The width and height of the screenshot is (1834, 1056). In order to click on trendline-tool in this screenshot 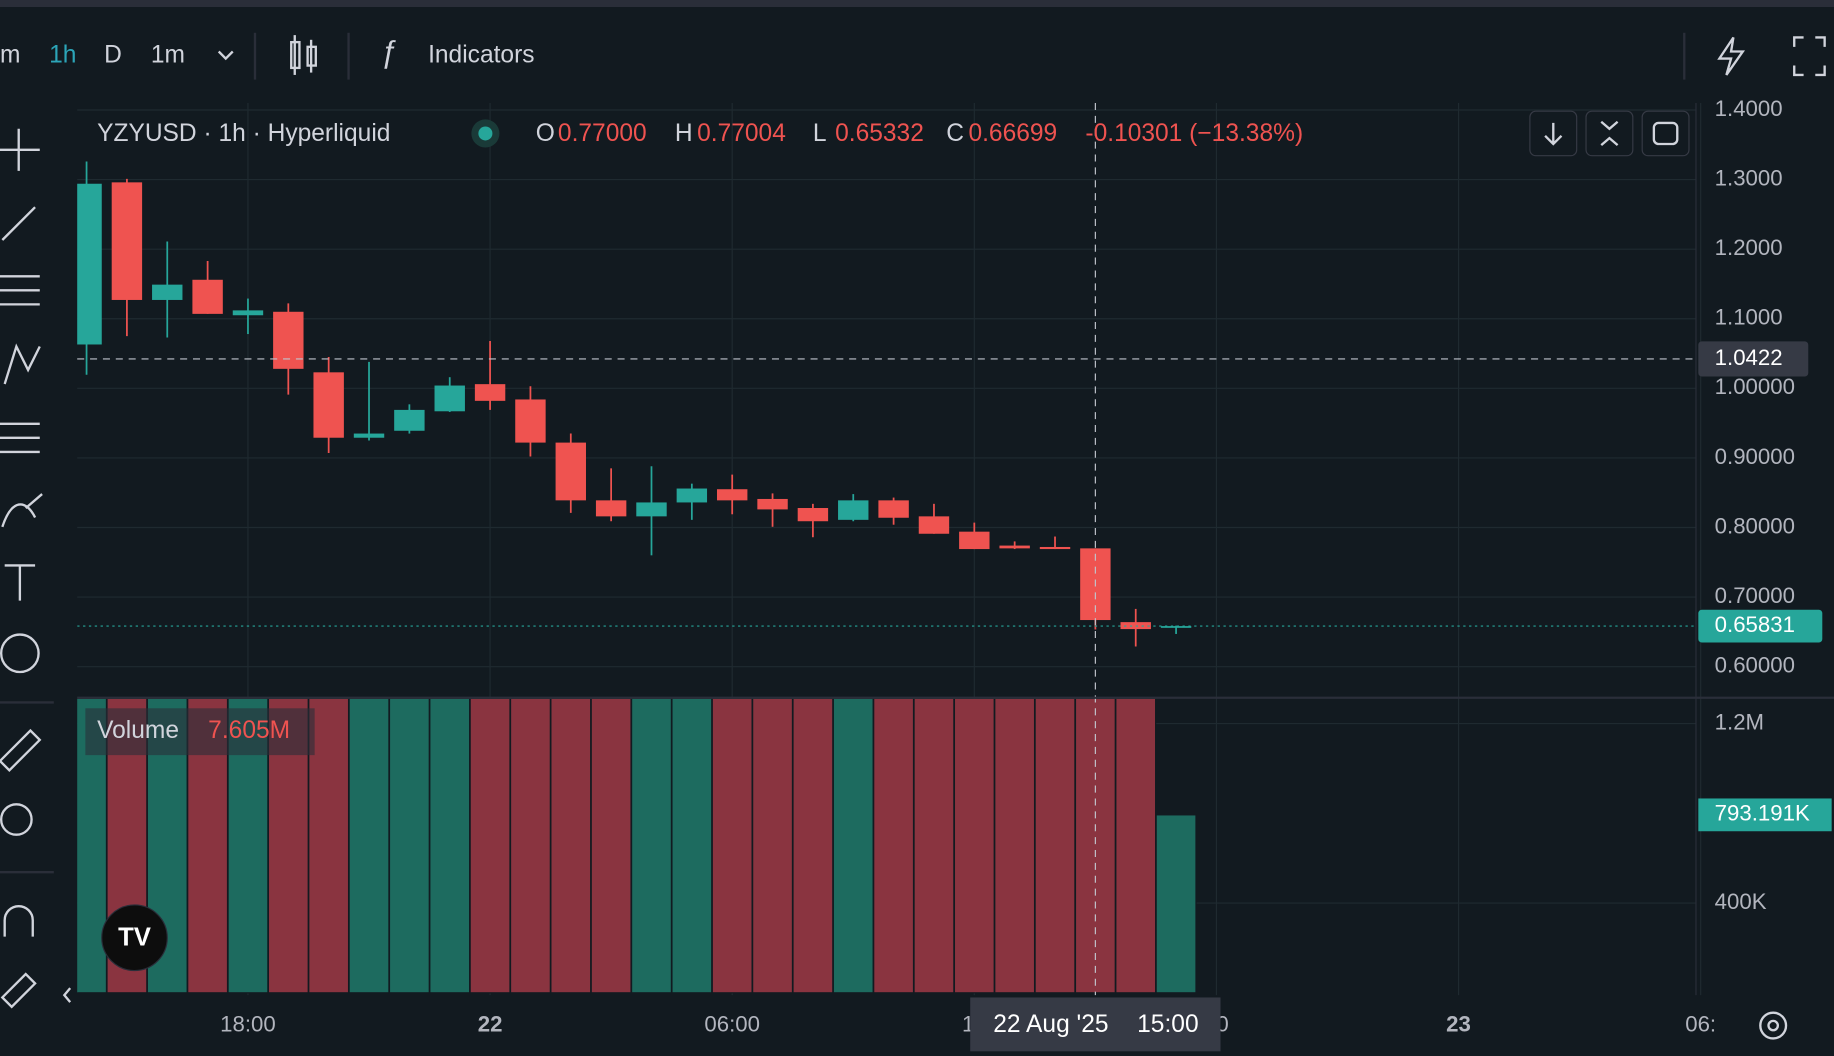, I will do `click(18, 223)`.